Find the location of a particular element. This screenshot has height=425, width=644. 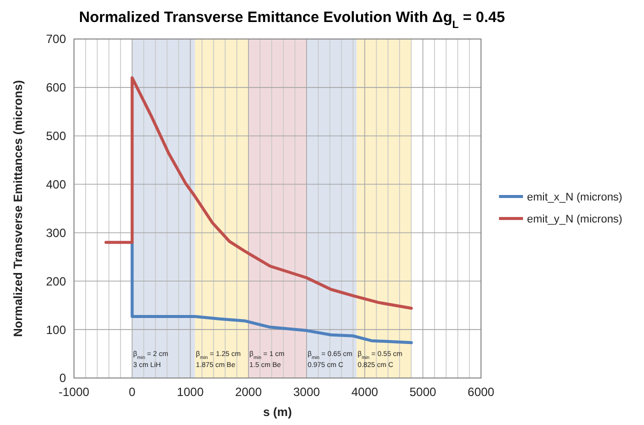

x-tick-label: 6000 is located at coordinates (481, 392).